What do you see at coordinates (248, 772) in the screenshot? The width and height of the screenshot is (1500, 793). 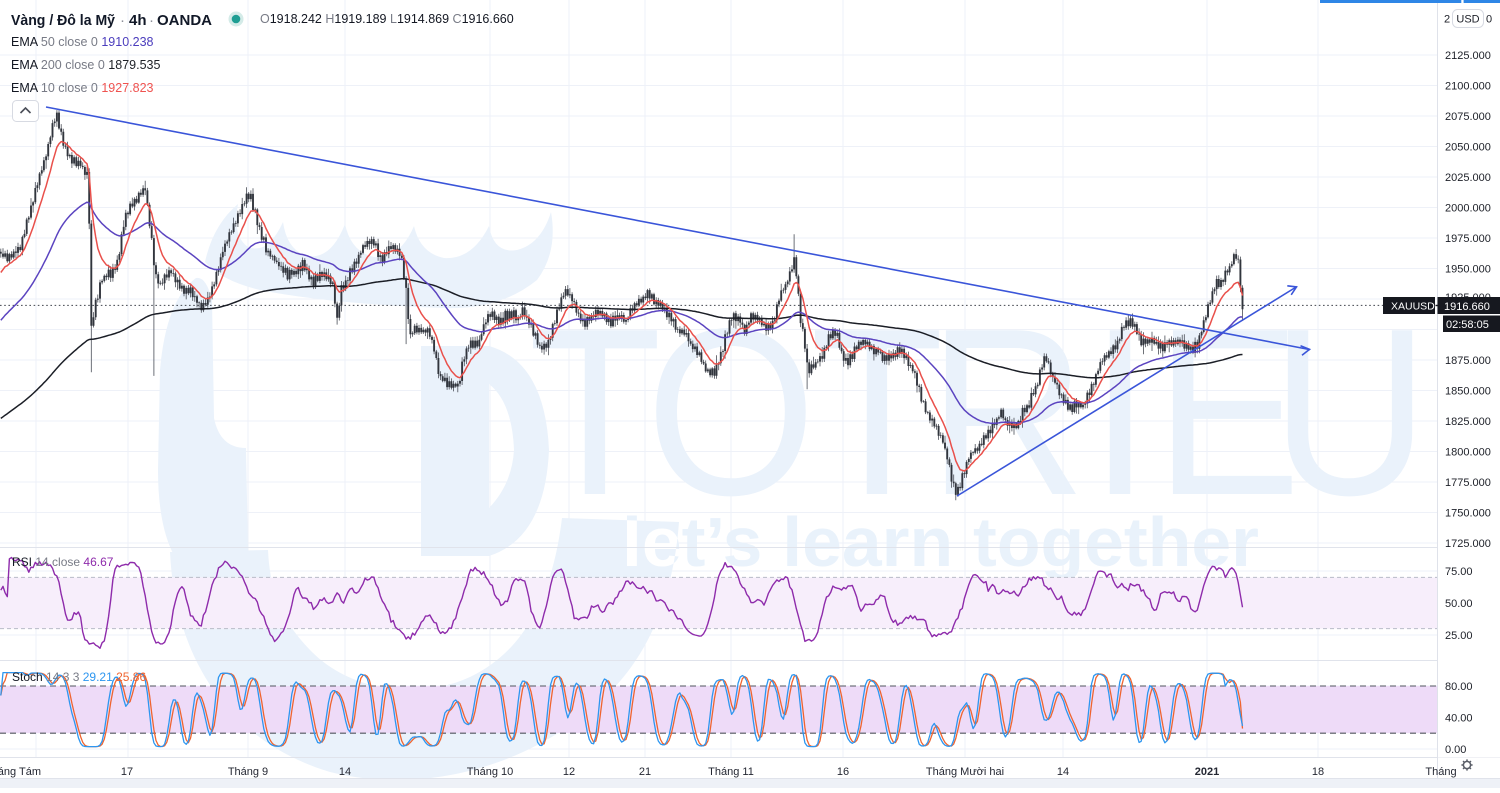 I see `svg-text: Tháng 9` at bounding box center [248, 772].